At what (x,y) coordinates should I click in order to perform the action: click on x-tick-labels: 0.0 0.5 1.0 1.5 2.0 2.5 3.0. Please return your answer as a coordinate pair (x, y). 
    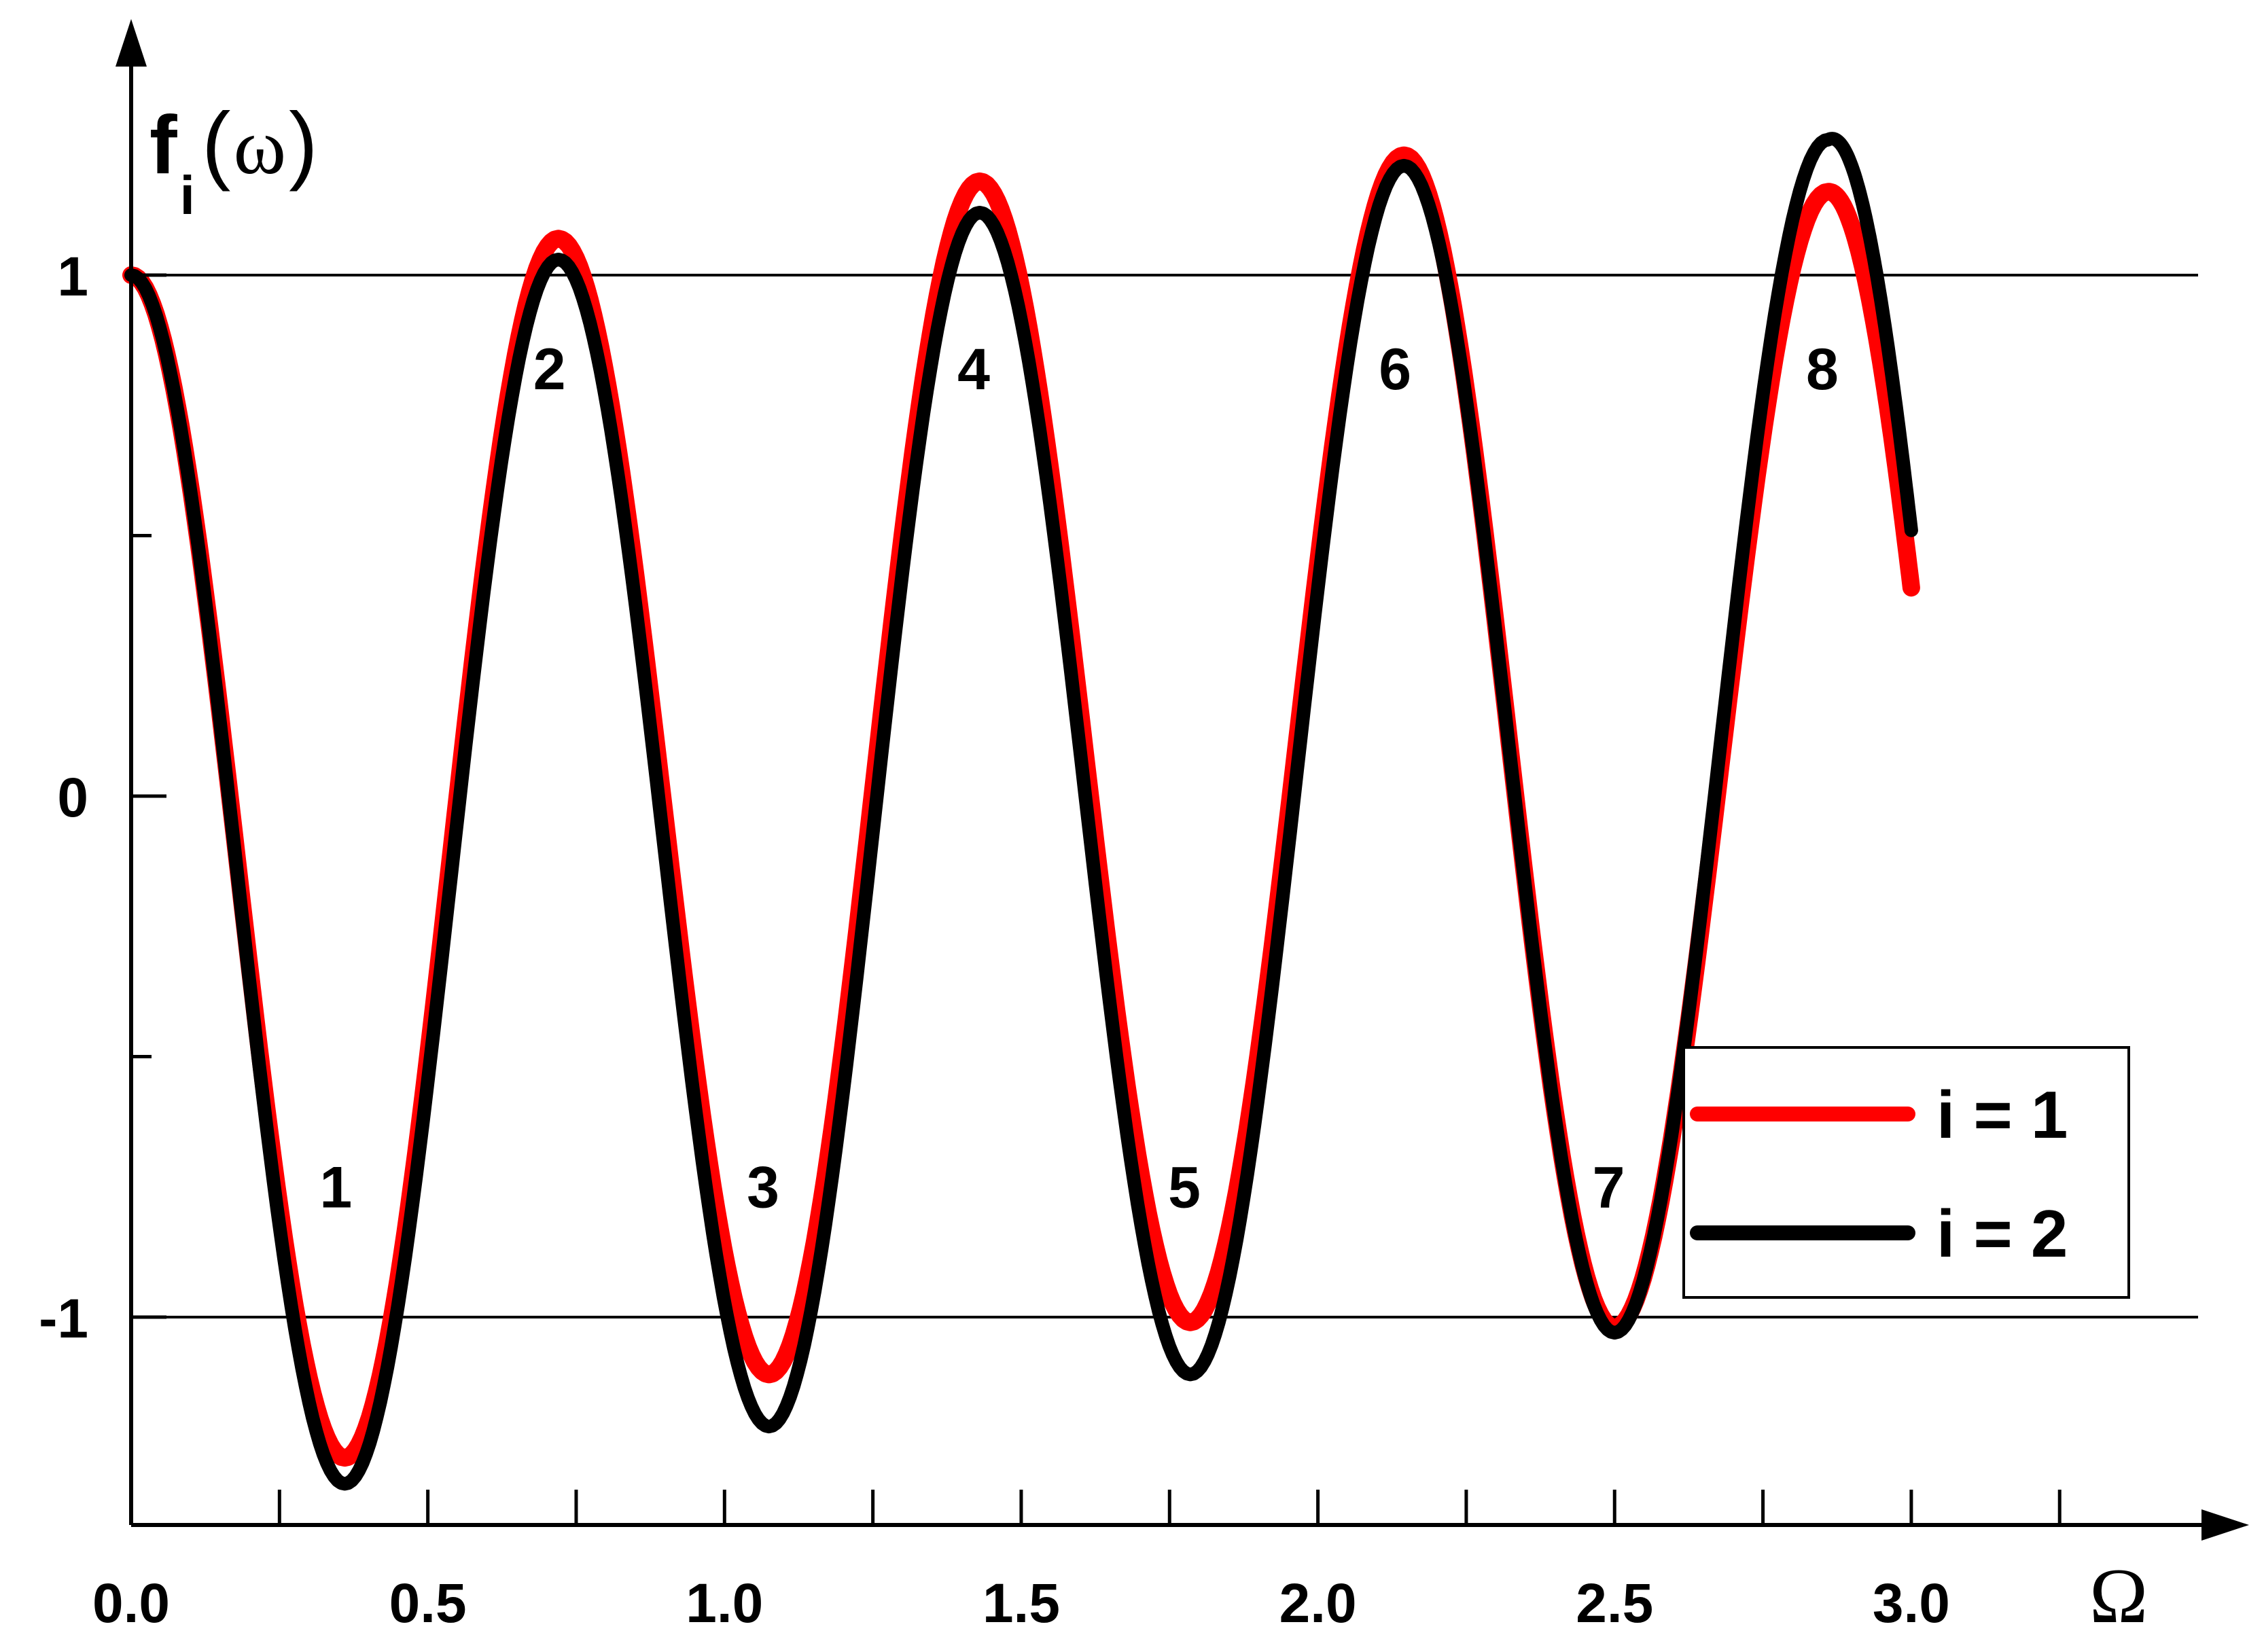
    Looking at the image, I should click on (1021, 1603).